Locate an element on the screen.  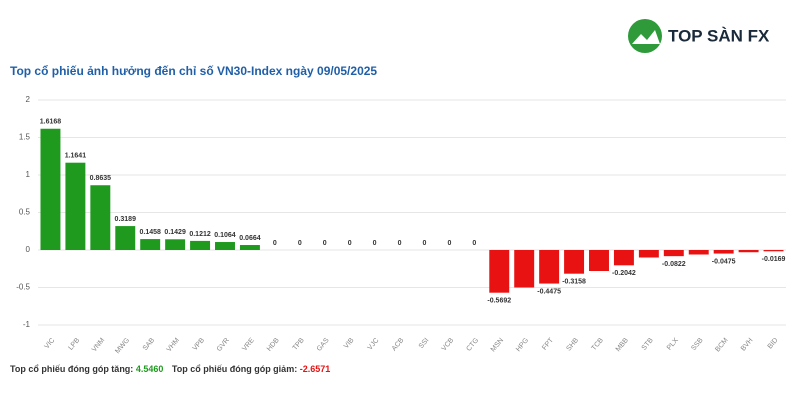
x-tick-label: GVR is located at coordinates (223, 345).